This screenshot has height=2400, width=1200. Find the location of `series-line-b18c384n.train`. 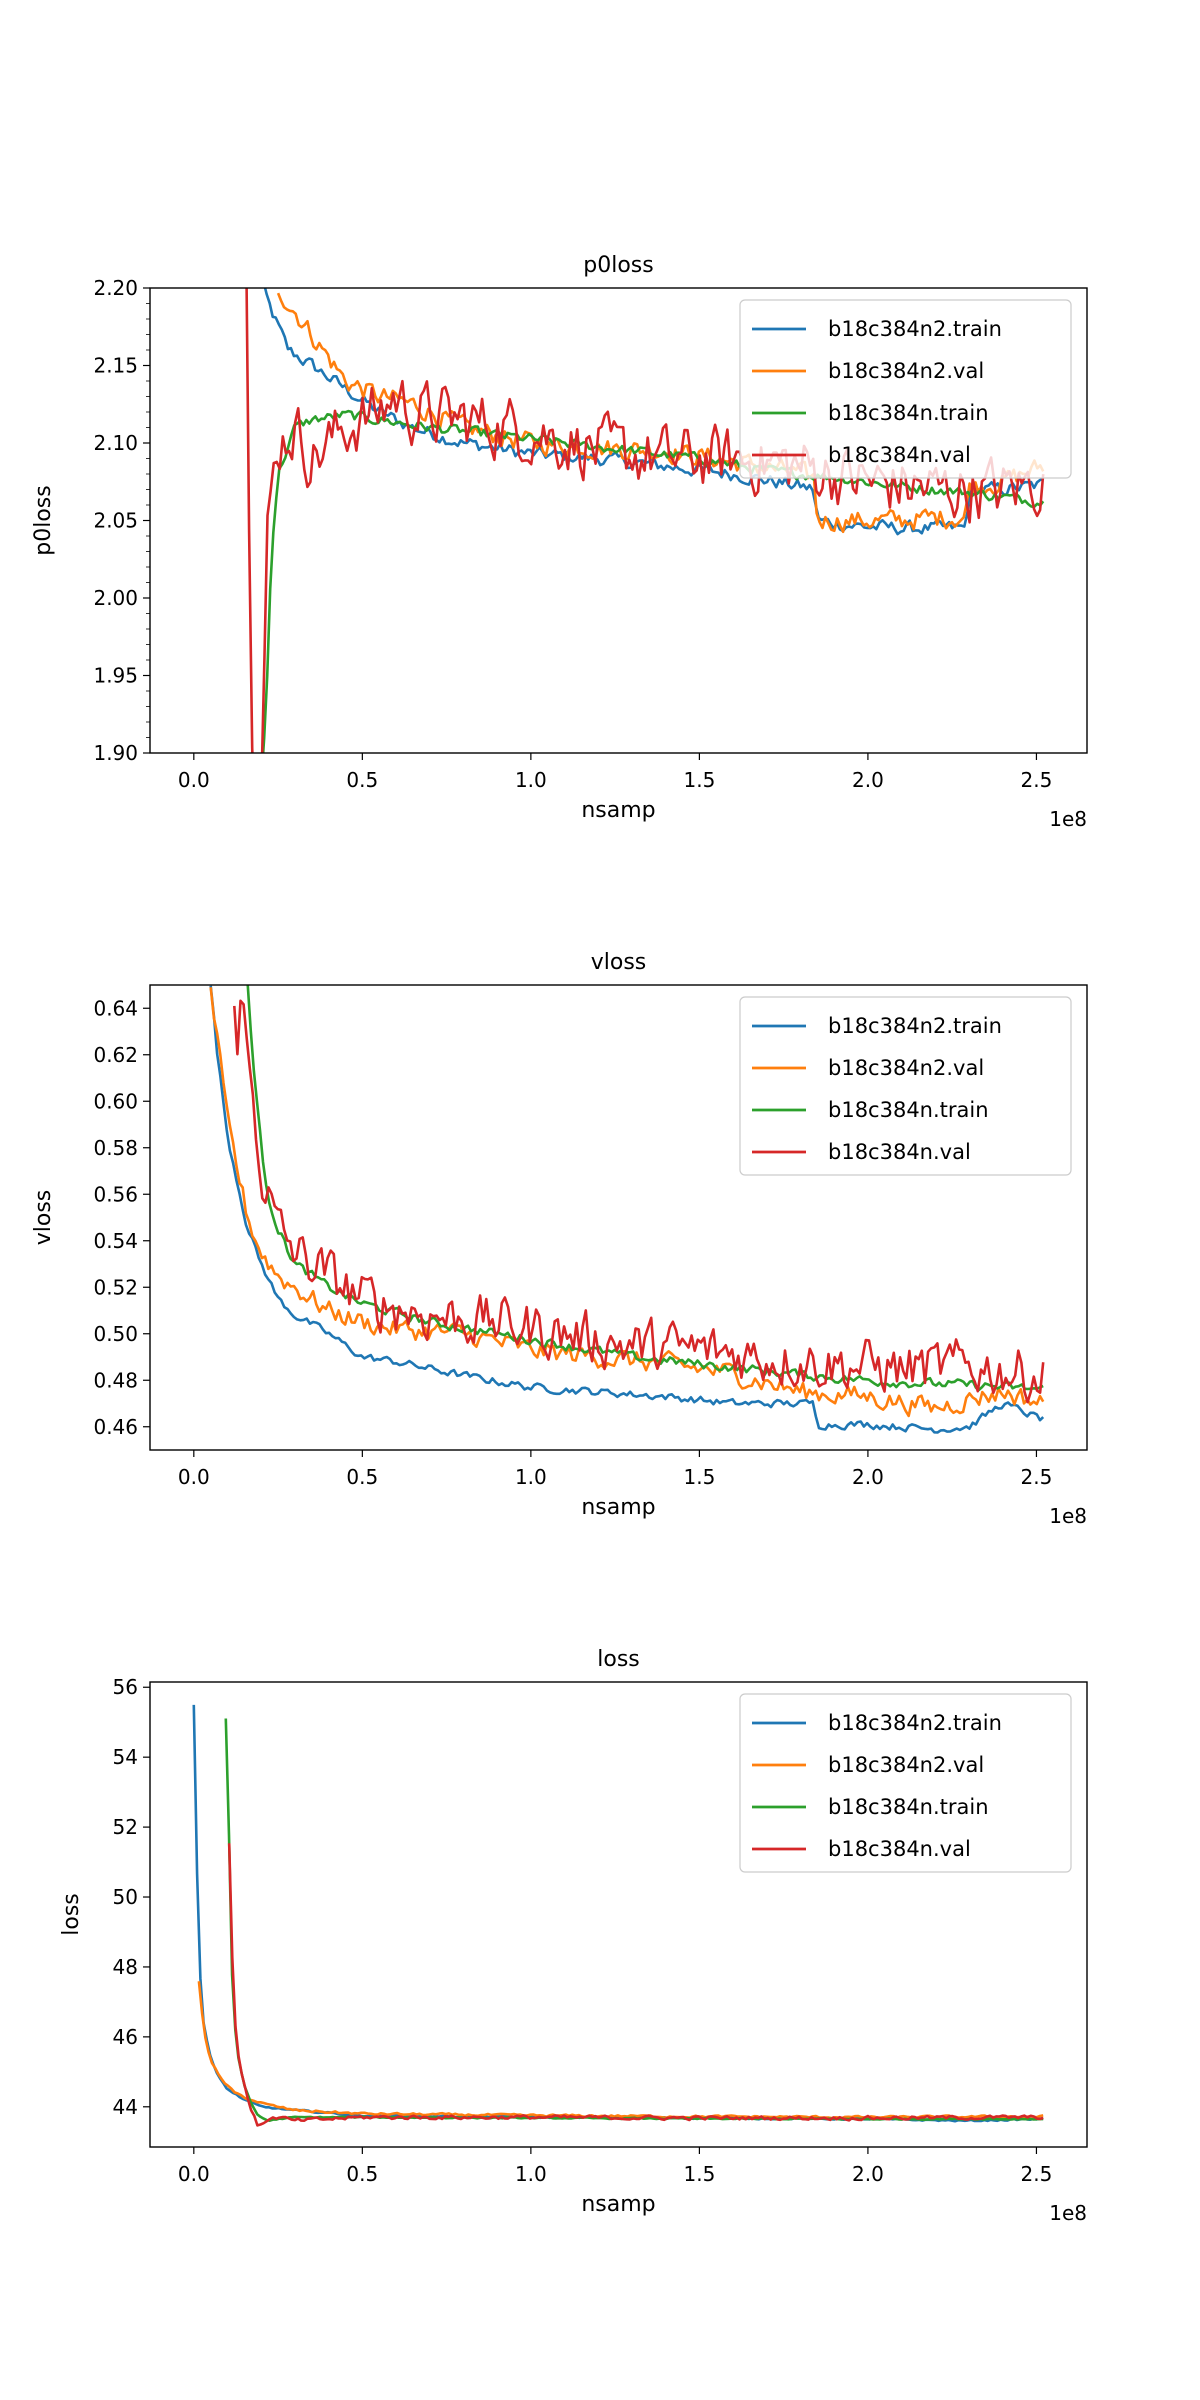

series-line-b18c384n.train is located at coordinates (645, 1188).